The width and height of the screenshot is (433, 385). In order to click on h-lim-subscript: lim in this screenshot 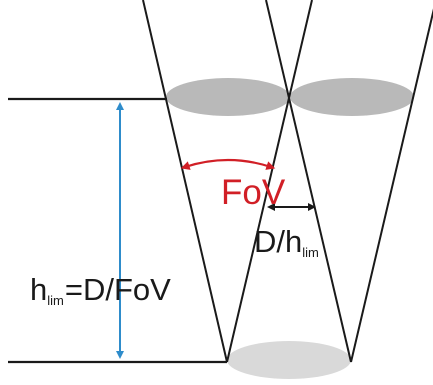, I will do `click(55, 300)`.